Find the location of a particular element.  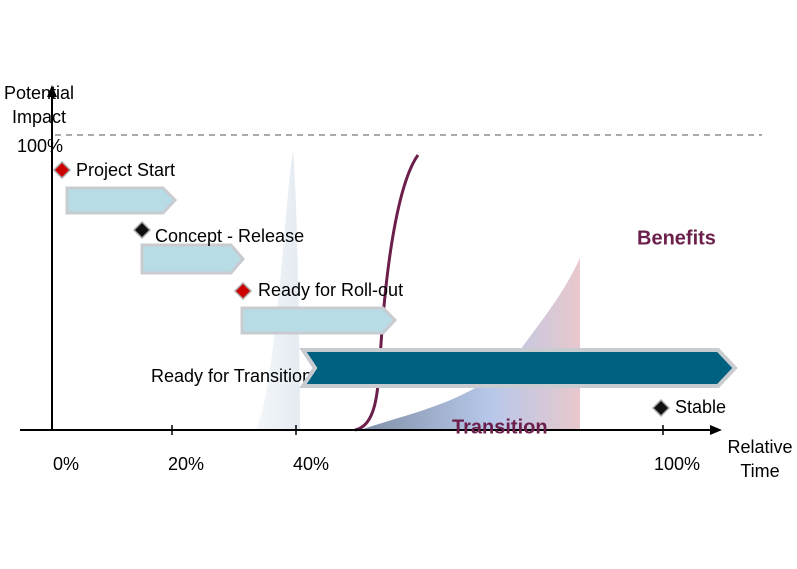

phase-label: Benefits is located at coordinates (676, 238).